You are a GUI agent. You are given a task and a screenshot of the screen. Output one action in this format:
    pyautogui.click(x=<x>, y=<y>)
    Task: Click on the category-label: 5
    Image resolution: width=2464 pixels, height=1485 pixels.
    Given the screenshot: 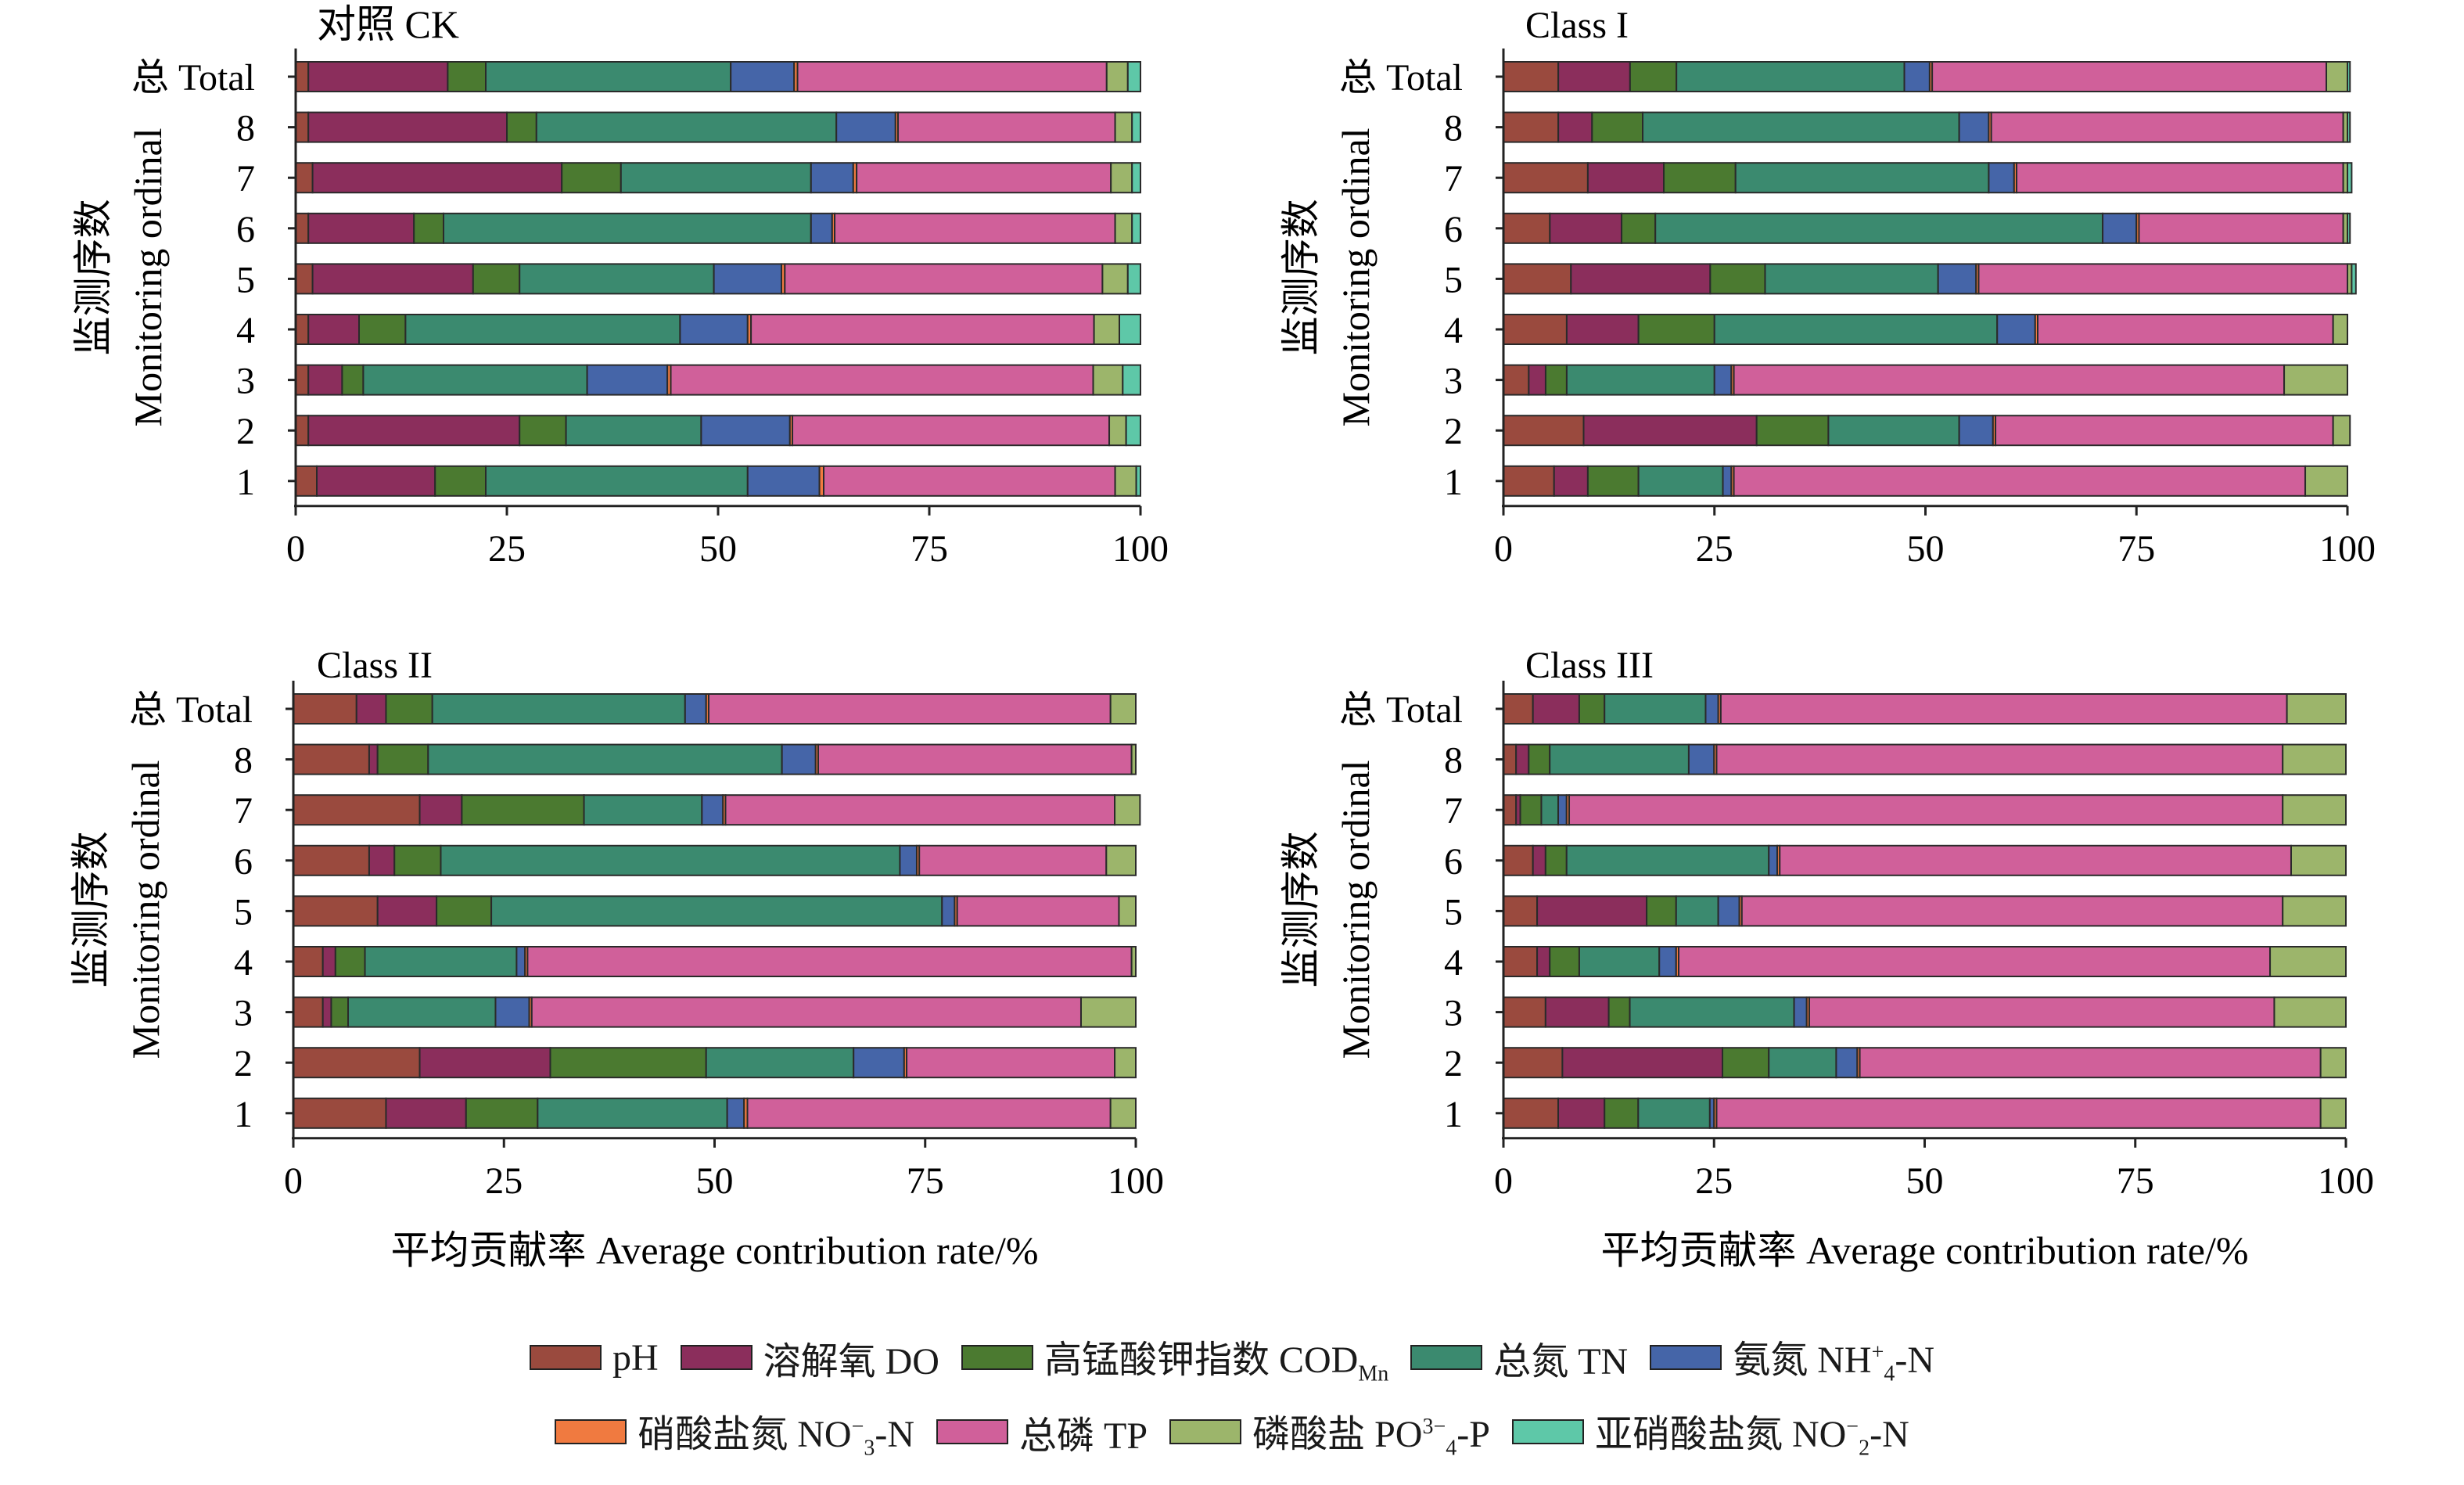 What is the action you would take?
    pyautogui.click(x=1453, y=912)
    